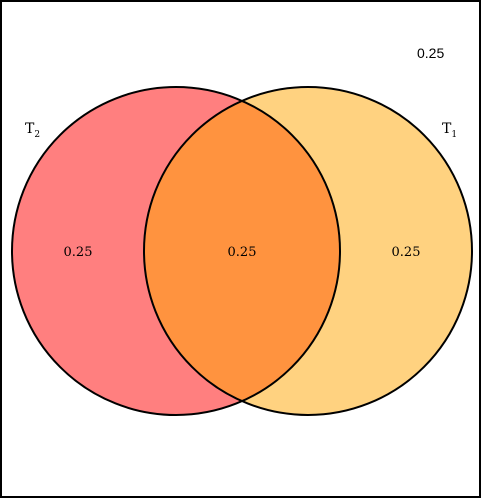 This screenshot has width=481, height=498. I want to click on set-t1-label-base: T, so click(447, 129).